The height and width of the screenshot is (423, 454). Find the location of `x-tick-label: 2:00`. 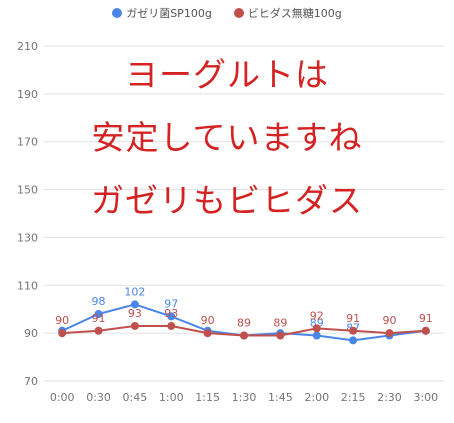

x-tick-label: 2:00 is located at coordinates (316, 397).